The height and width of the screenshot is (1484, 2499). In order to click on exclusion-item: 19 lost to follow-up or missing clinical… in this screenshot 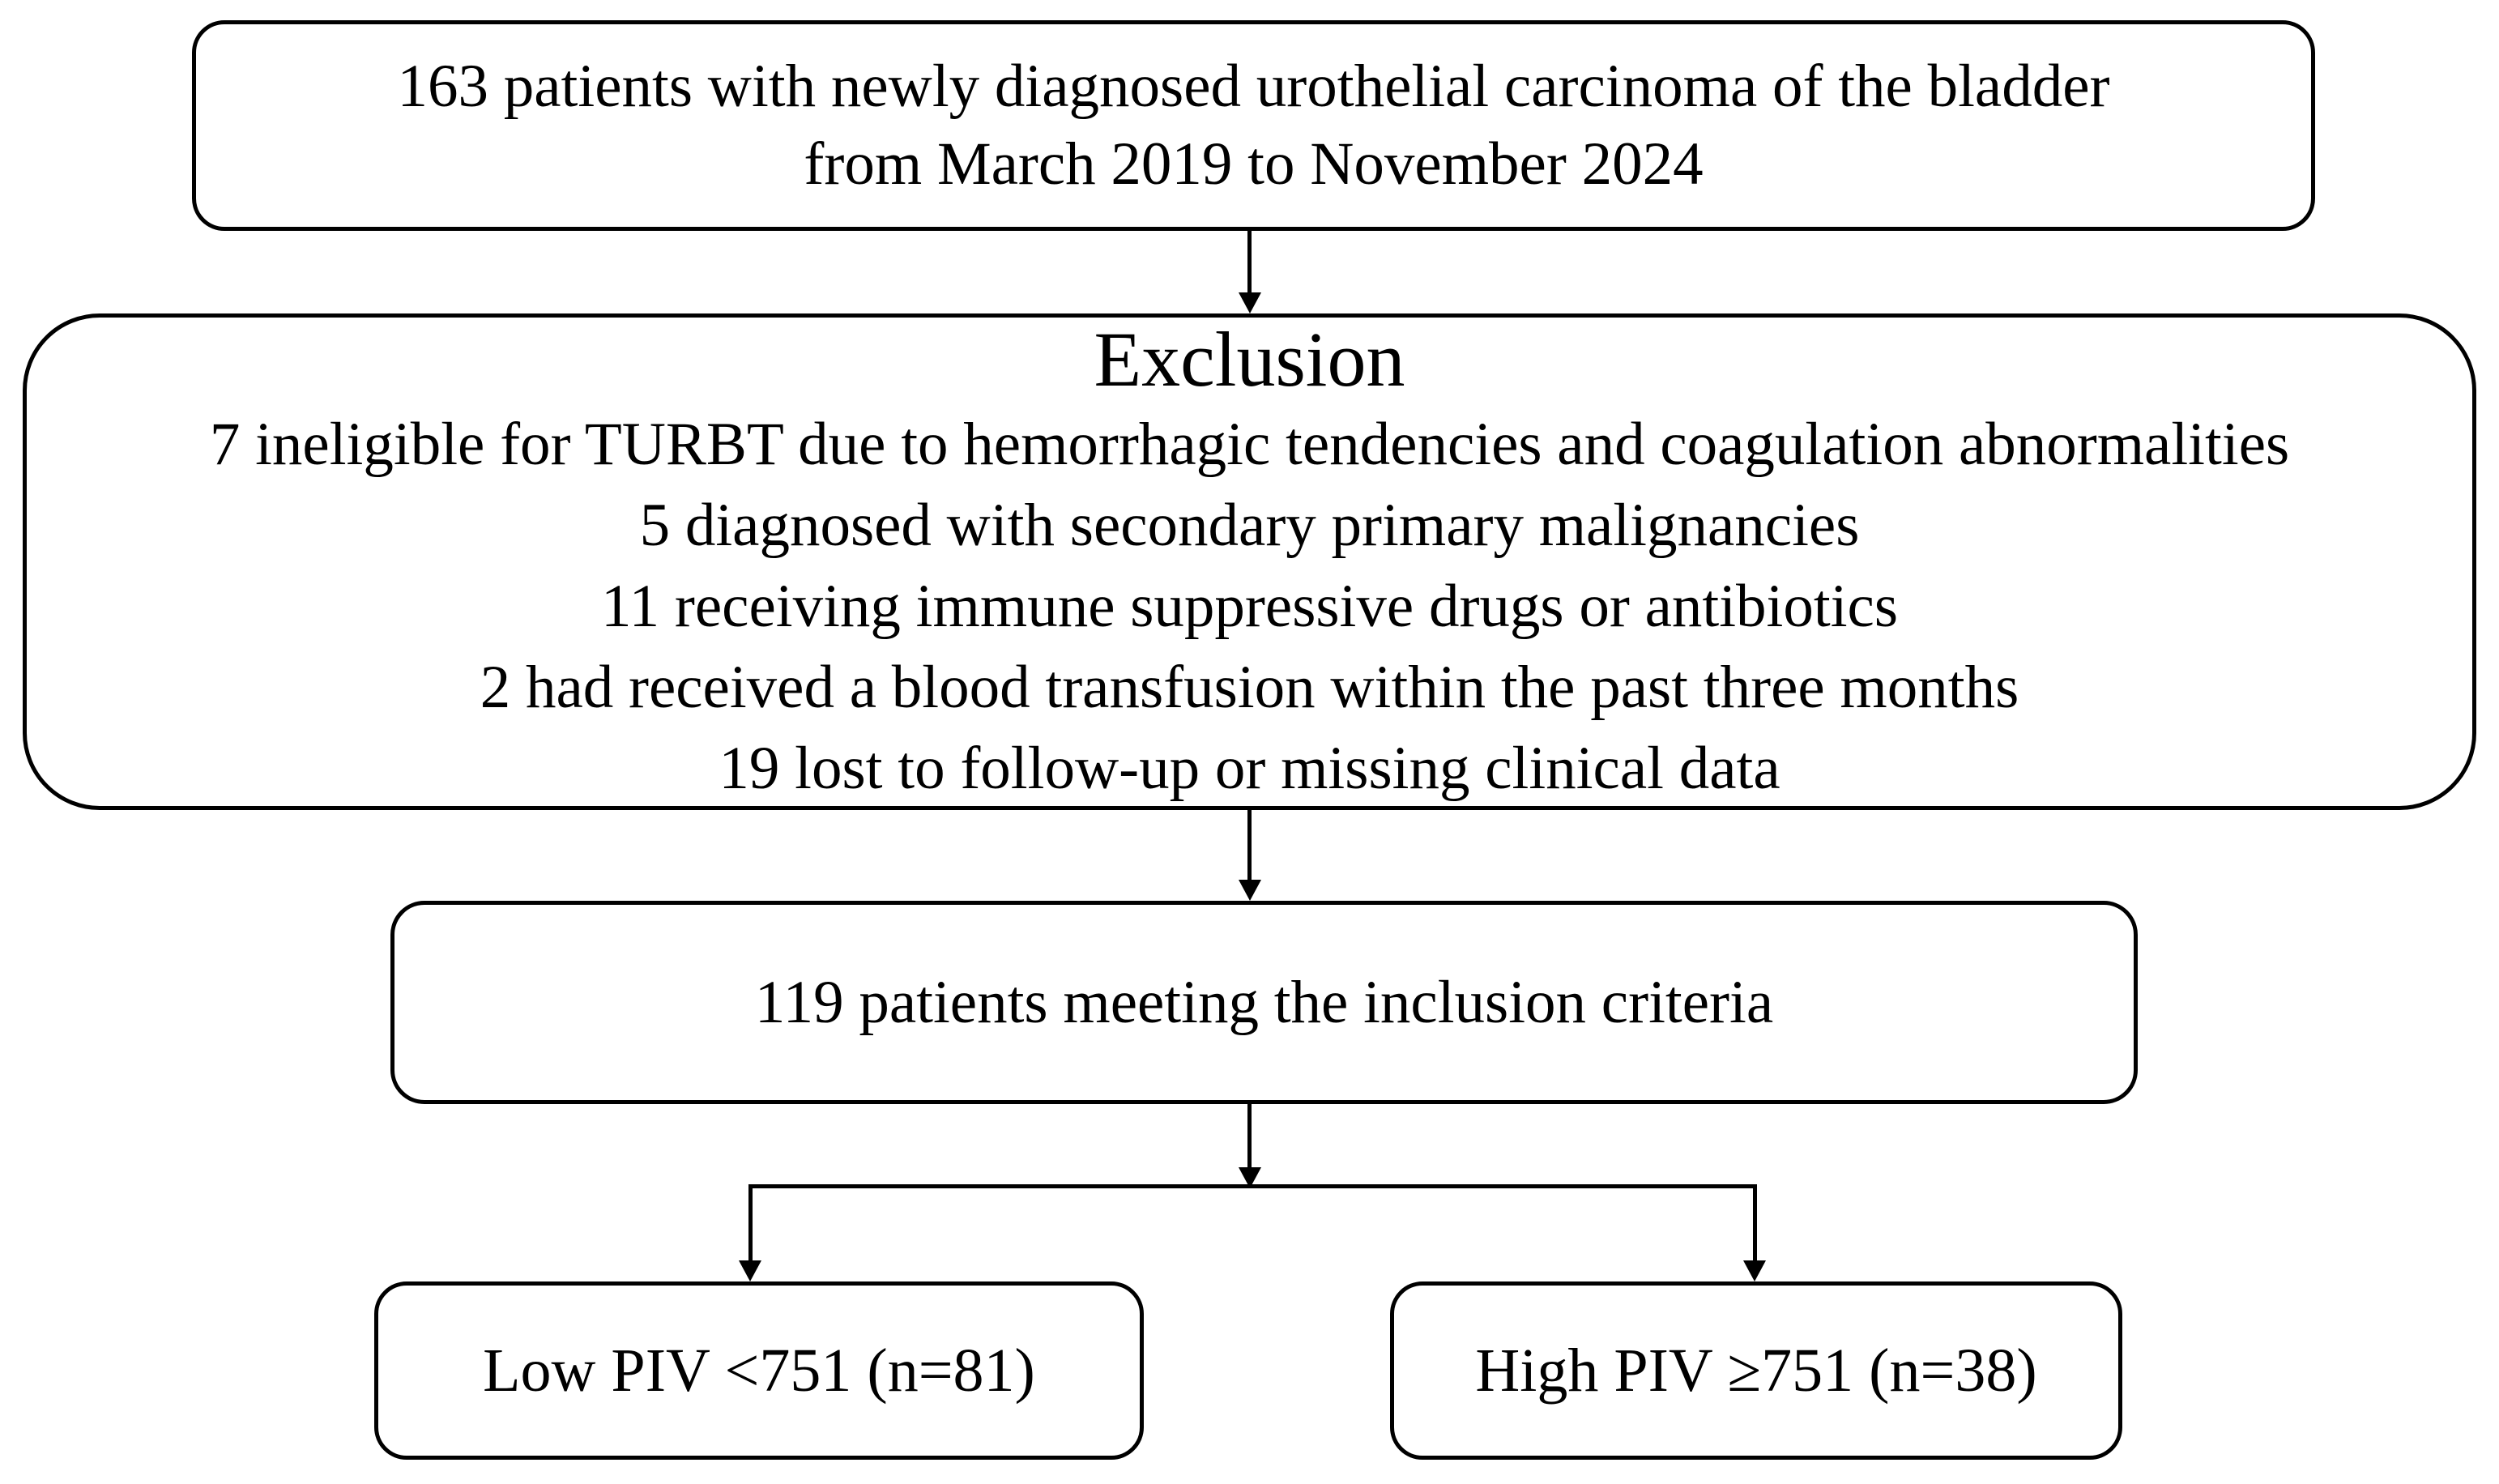, I will do `click(1249, 768)`.